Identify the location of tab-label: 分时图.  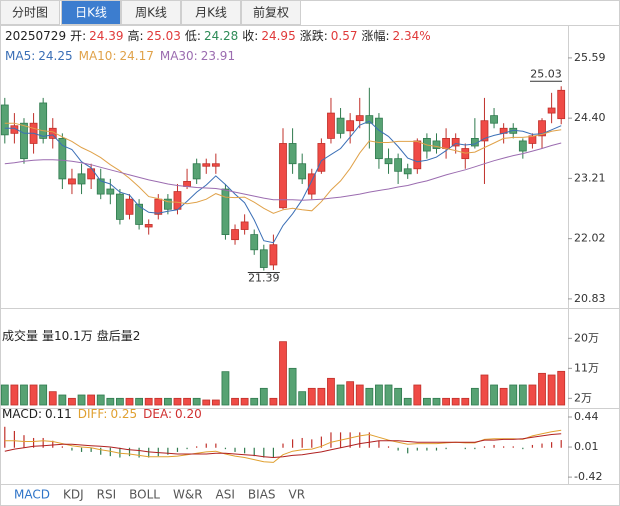
(30, 13).